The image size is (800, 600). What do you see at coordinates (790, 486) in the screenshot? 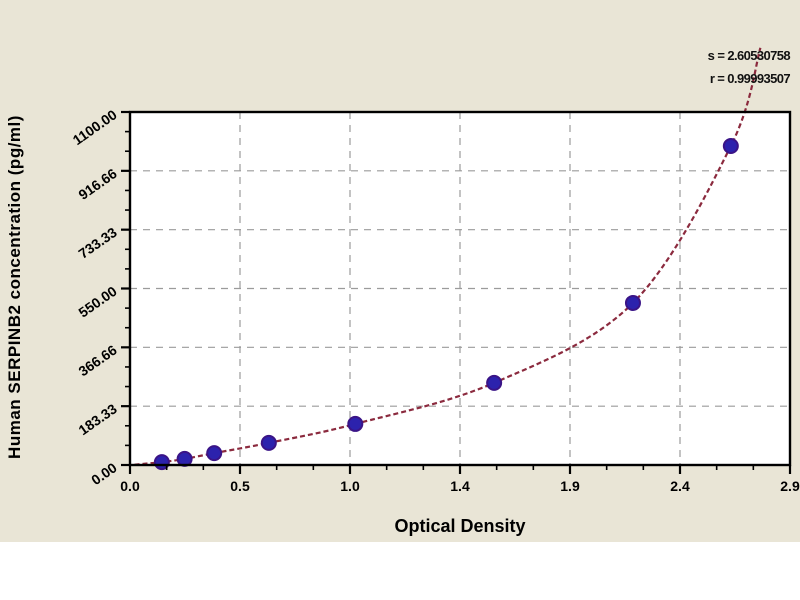
I see `x-tick-label: 2.9` at bounding box center [790, 486].